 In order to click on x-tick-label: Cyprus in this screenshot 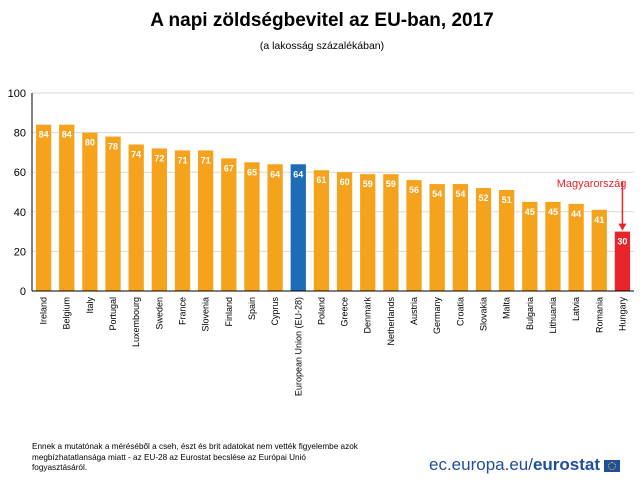, I will do `click(275, 311)`.